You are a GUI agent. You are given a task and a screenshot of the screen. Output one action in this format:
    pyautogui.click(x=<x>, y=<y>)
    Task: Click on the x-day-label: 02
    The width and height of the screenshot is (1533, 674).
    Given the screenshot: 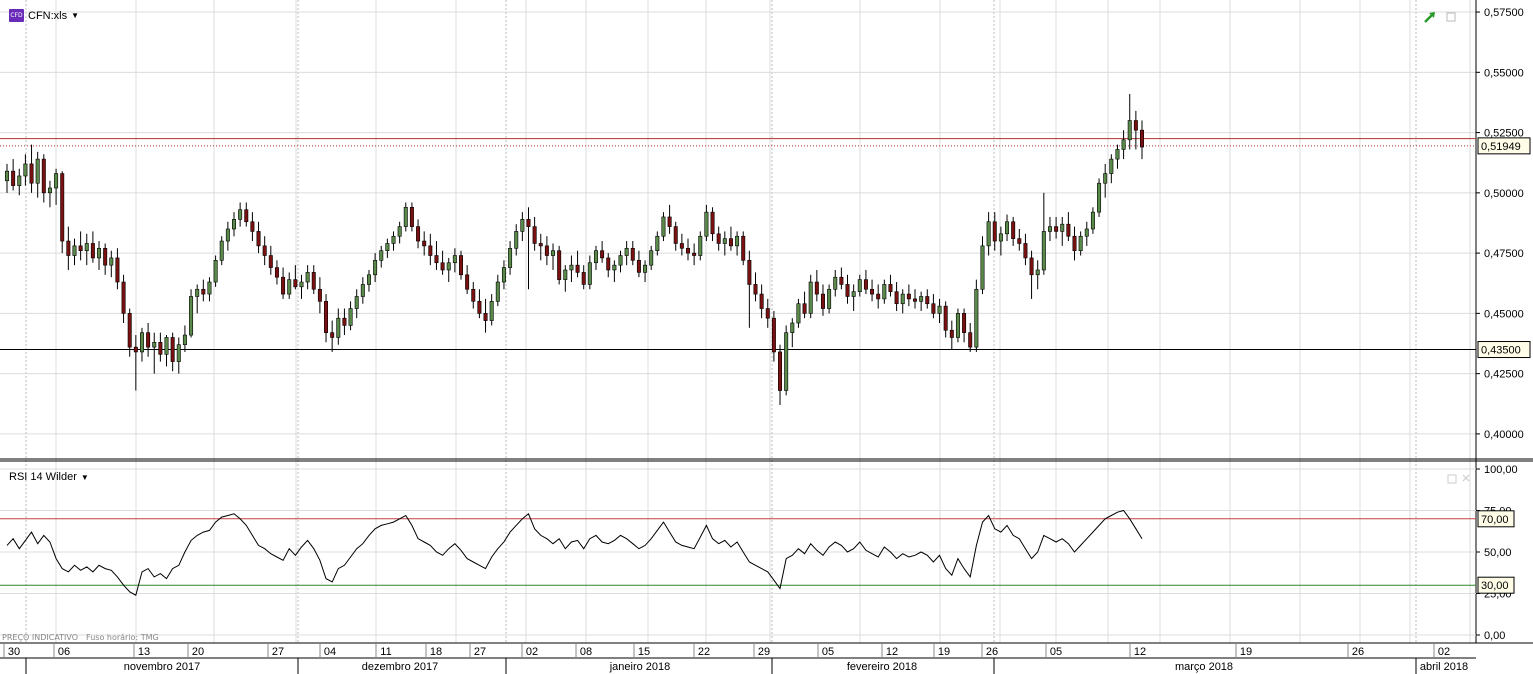 What is the action you would take?
    pyautogui.click(x=1444, y=652)
    